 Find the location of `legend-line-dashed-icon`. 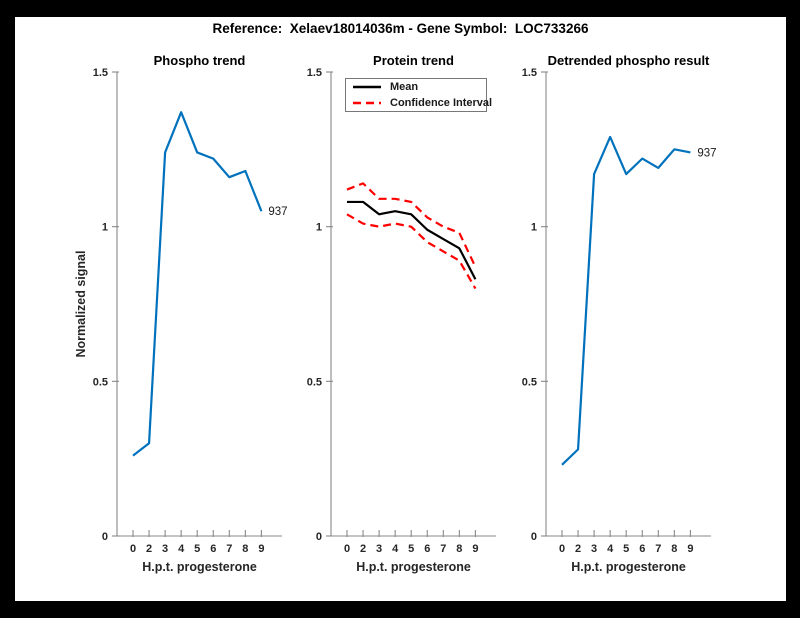

legend-line-dashed-icon is located at coordinates (367, 103).